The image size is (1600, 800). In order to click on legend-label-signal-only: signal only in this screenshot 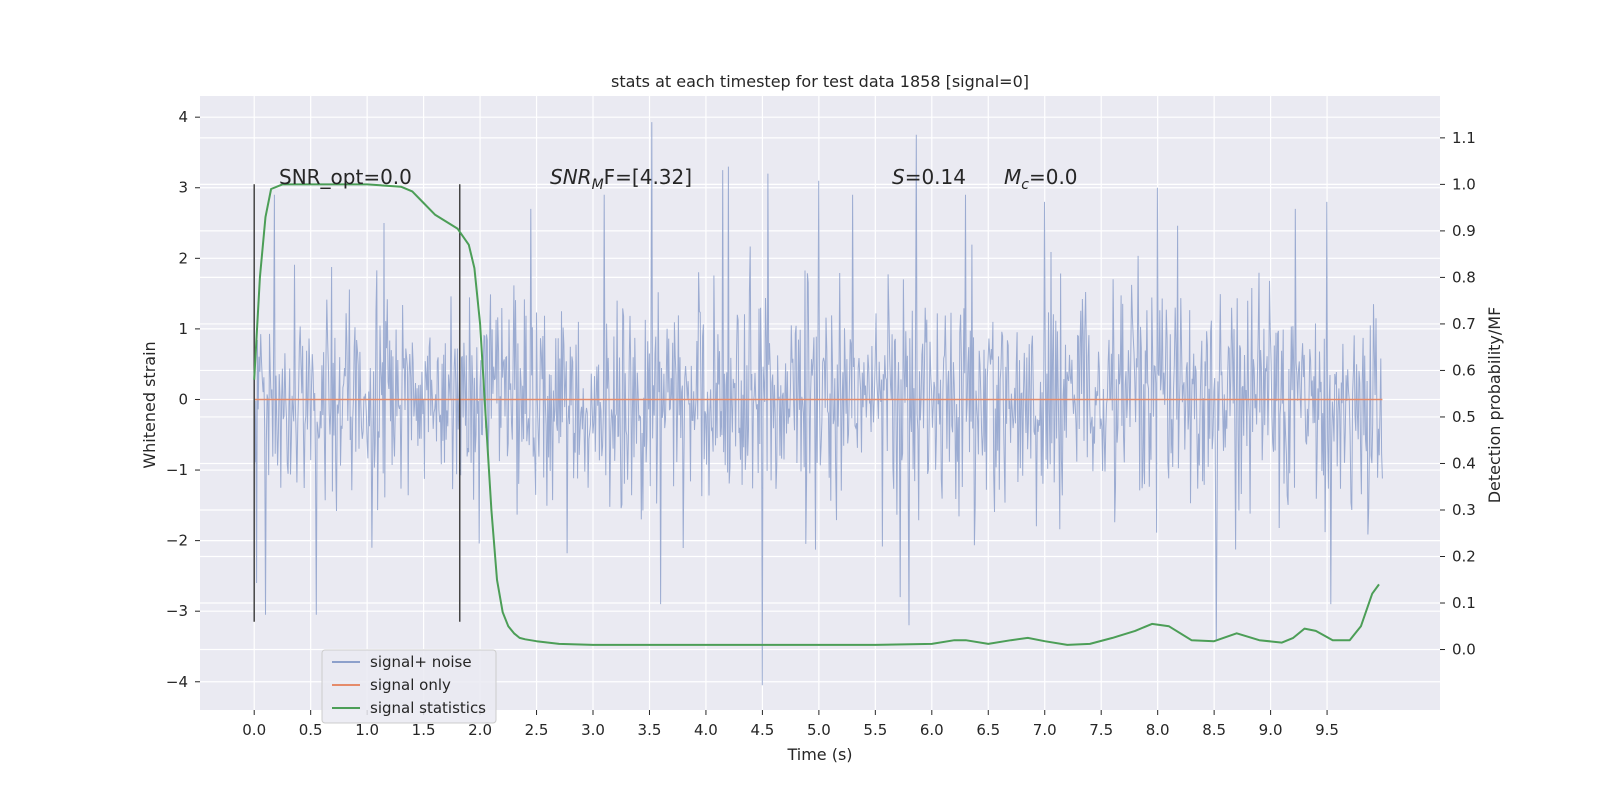, I will do `click(410, 685)`.